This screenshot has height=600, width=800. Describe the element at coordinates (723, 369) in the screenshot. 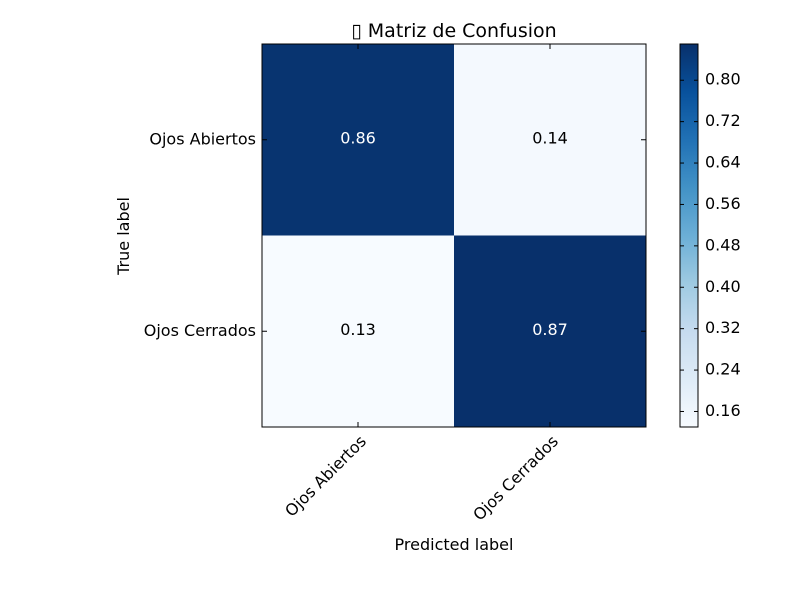

I see `colorbar-tick-label: 0.24` at that location.